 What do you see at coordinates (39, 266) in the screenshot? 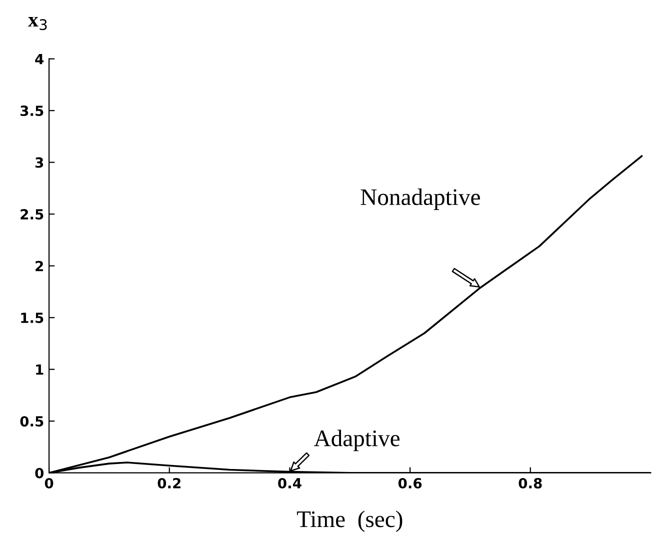
I see `y-tick-label: 2` at bounding box center [39, 266].